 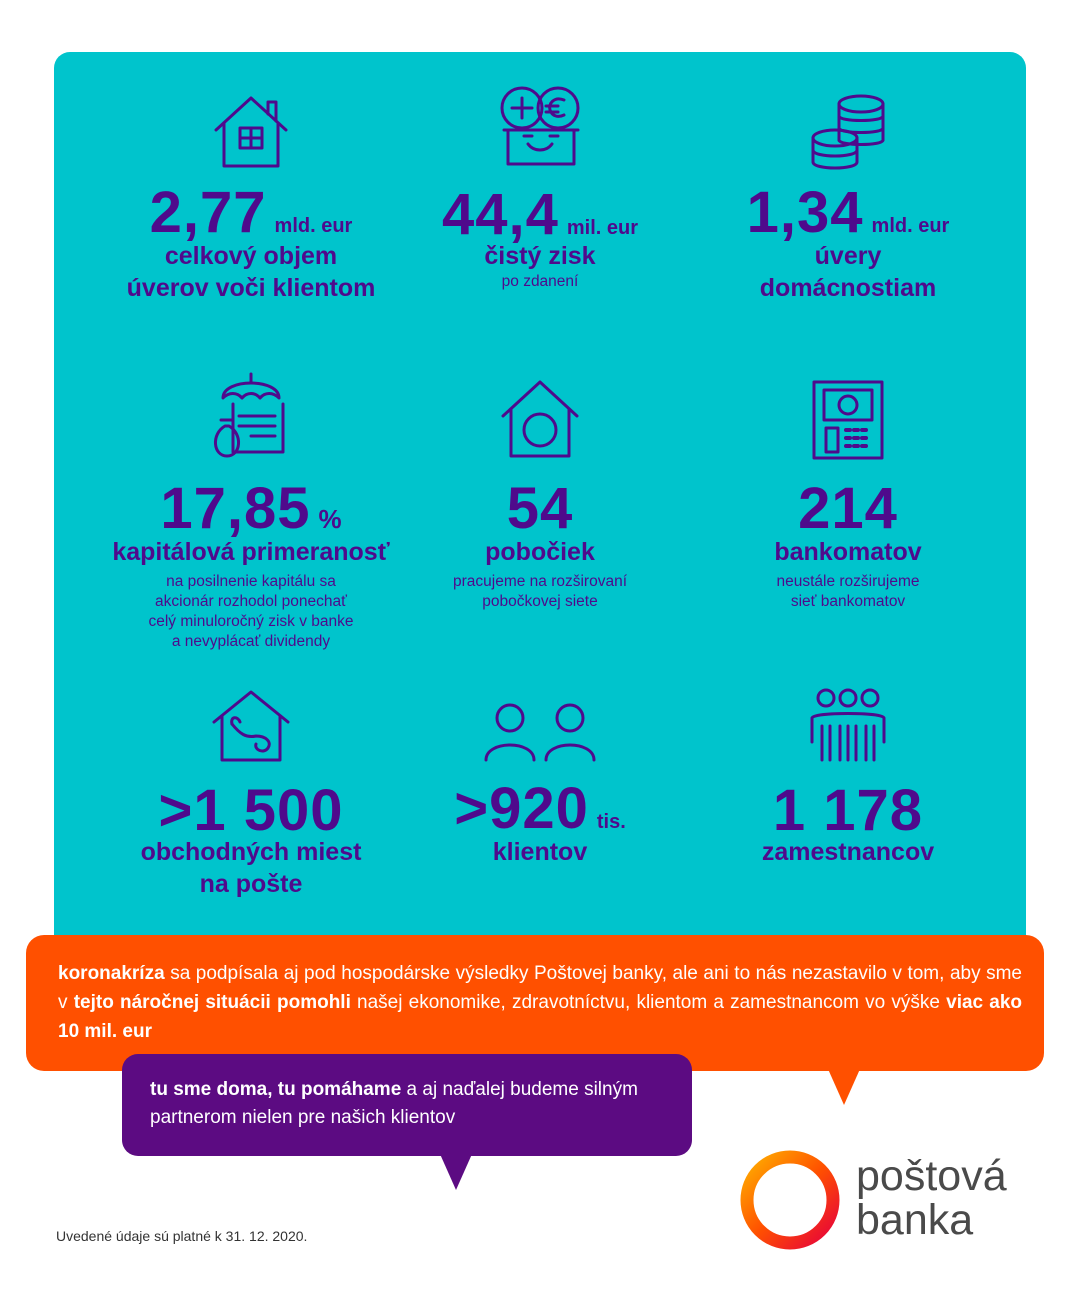 What do you see at coordinates (251, 581) in the screenshot?
I see `stat-sub-line: na posilnenie kapitálu sa` at bounding box center [251, 581].